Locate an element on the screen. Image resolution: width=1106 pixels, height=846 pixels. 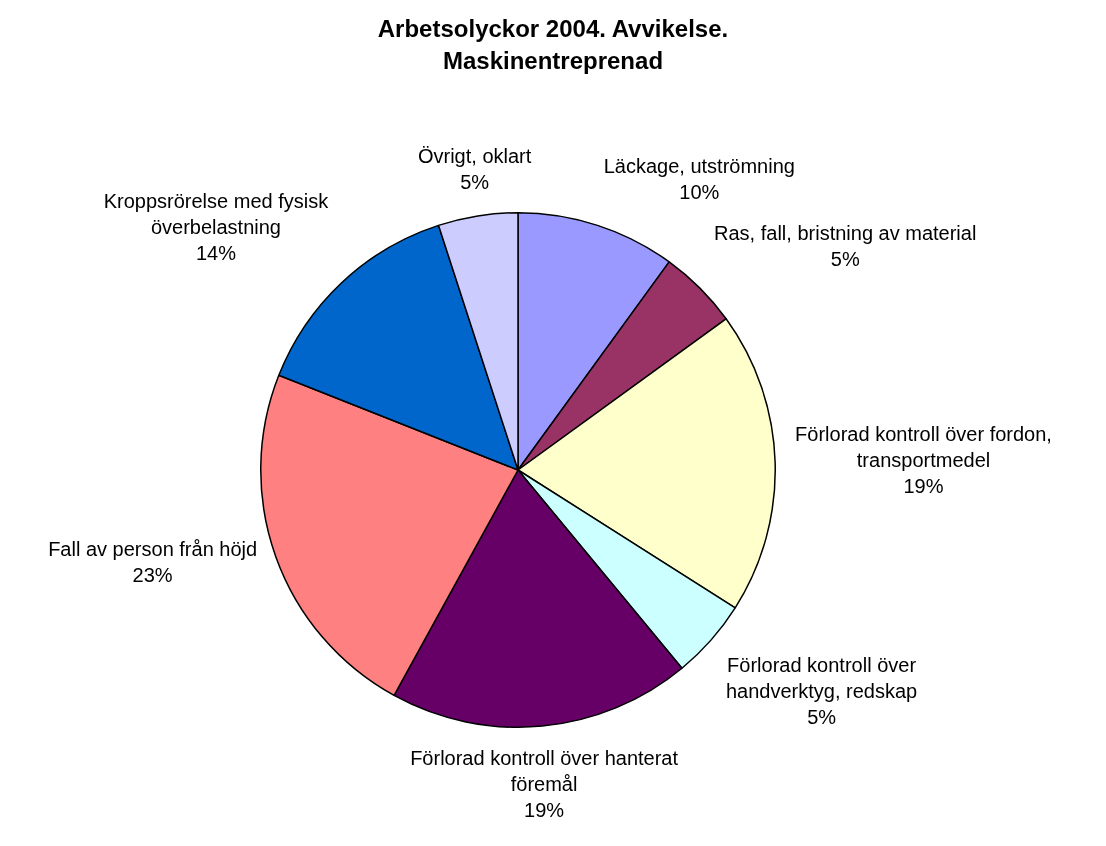
slice-label: Kroppsrörelse med fysisk överbelastning is located at coordinates (216, 214).